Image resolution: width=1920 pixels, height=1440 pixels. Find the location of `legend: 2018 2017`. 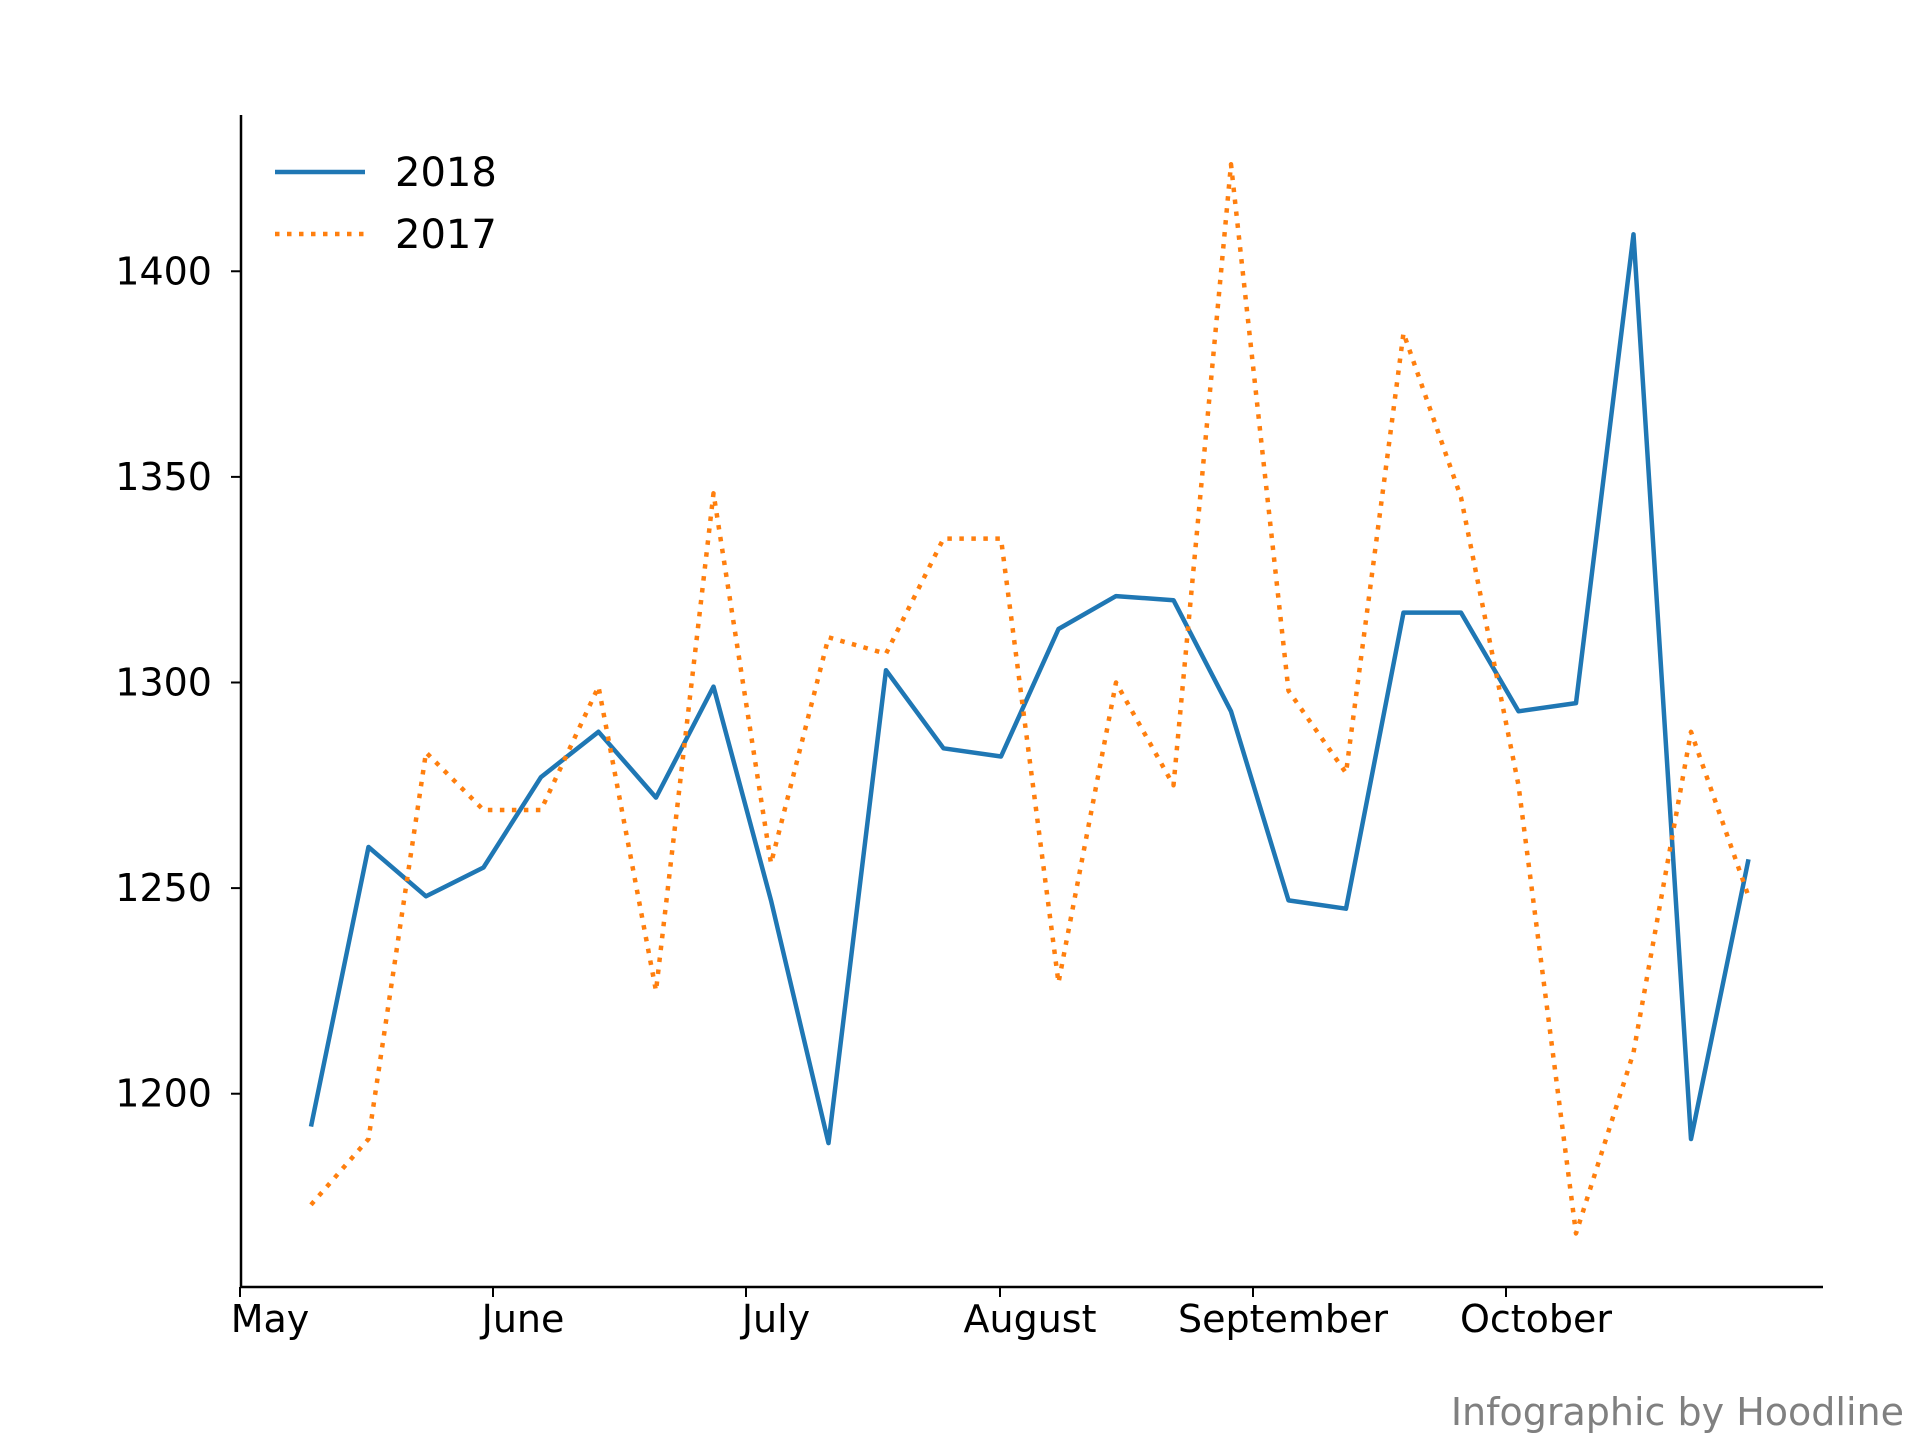

legend: 2018 2017 is located at coordinates (386, 204).